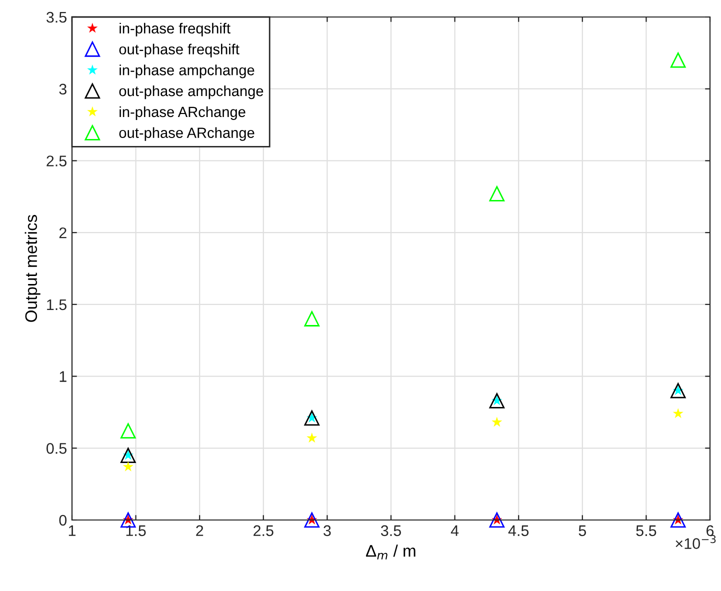  Describe the element at coordinates (32, 268) in the screenshot. I see `y-axis-title: Output metrics` at that location.